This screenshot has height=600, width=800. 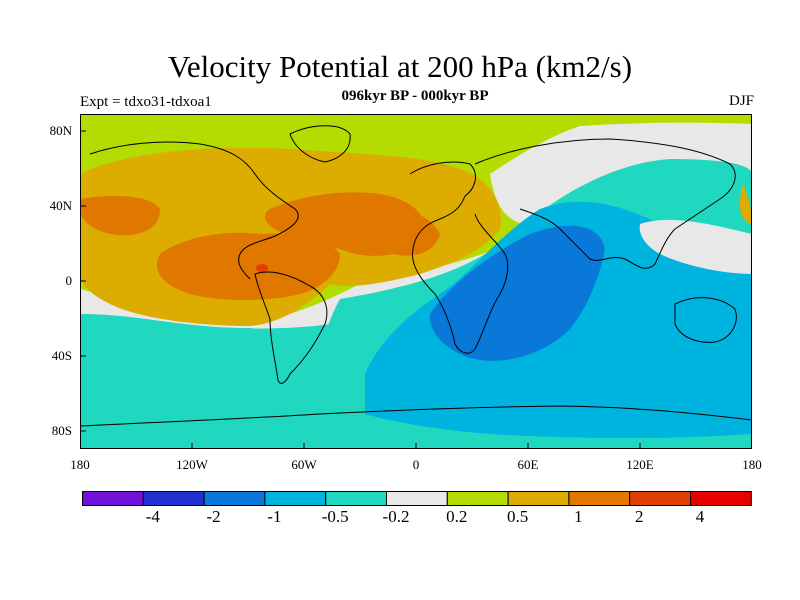 What do you see at coordinates (639, 516) in the screenshot?
I see `colorbar-label: 2` at bounding box center [639, 516].